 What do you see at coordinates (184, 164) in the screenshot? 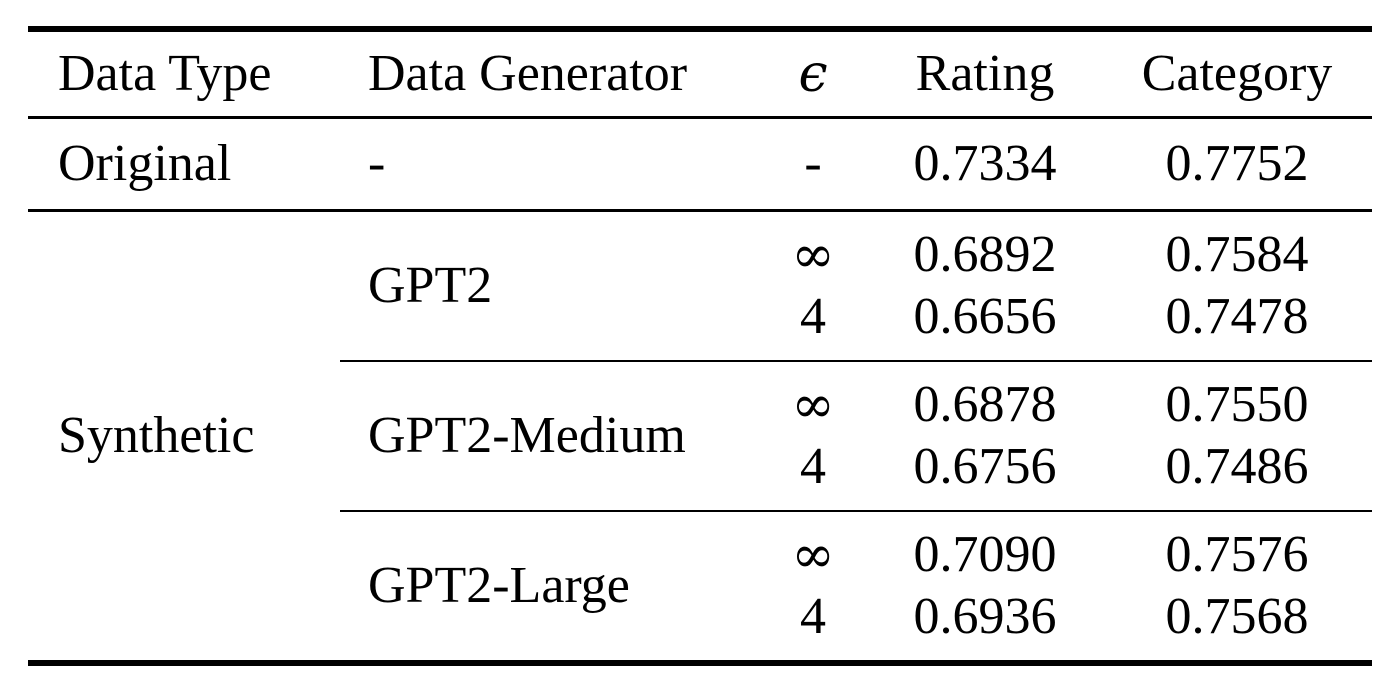
I see `cell-original-data-type: Original` at bounding box center [184, 164].